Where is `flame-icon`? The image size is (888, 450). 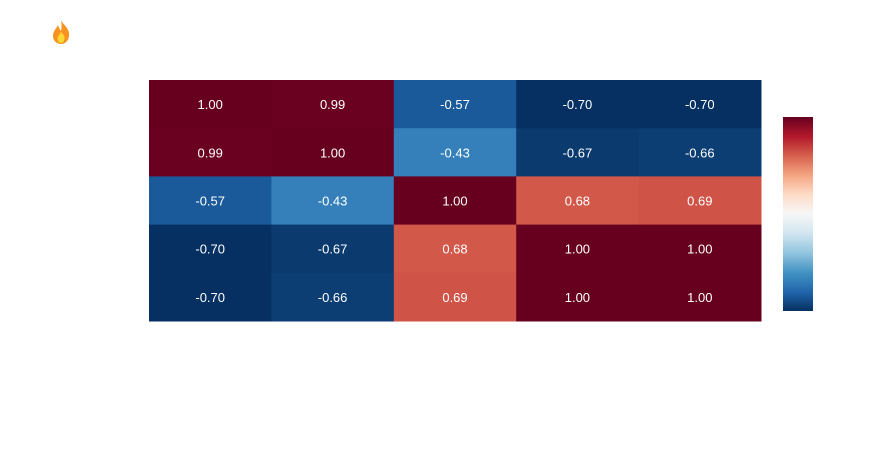 flame-icon is located at coordinates (61, 32).